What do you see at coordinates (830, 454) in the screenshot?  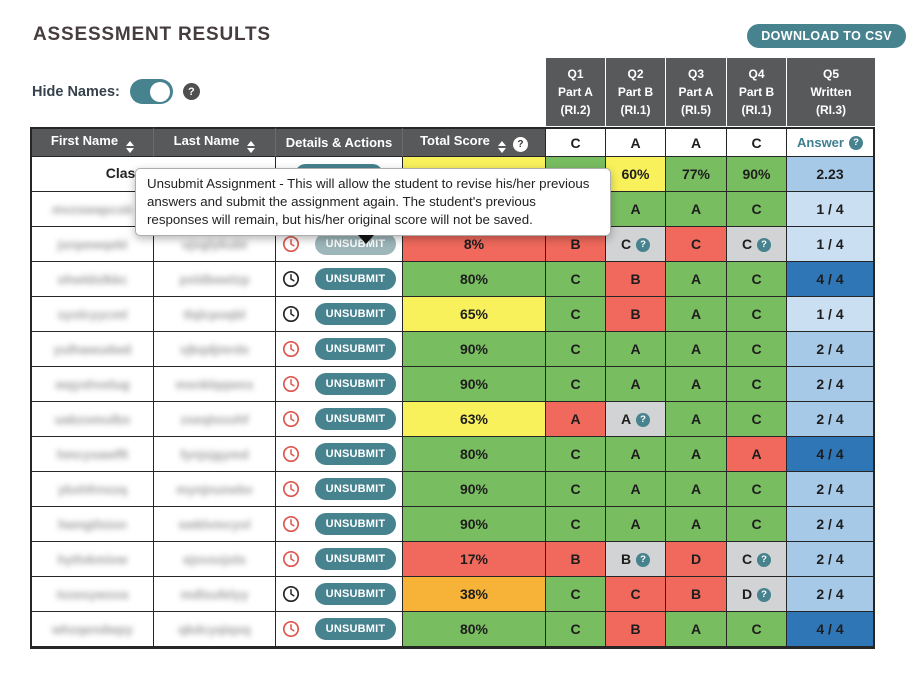 I see `written-score-cell: 4 / 4` at bounding box center [830, 454].